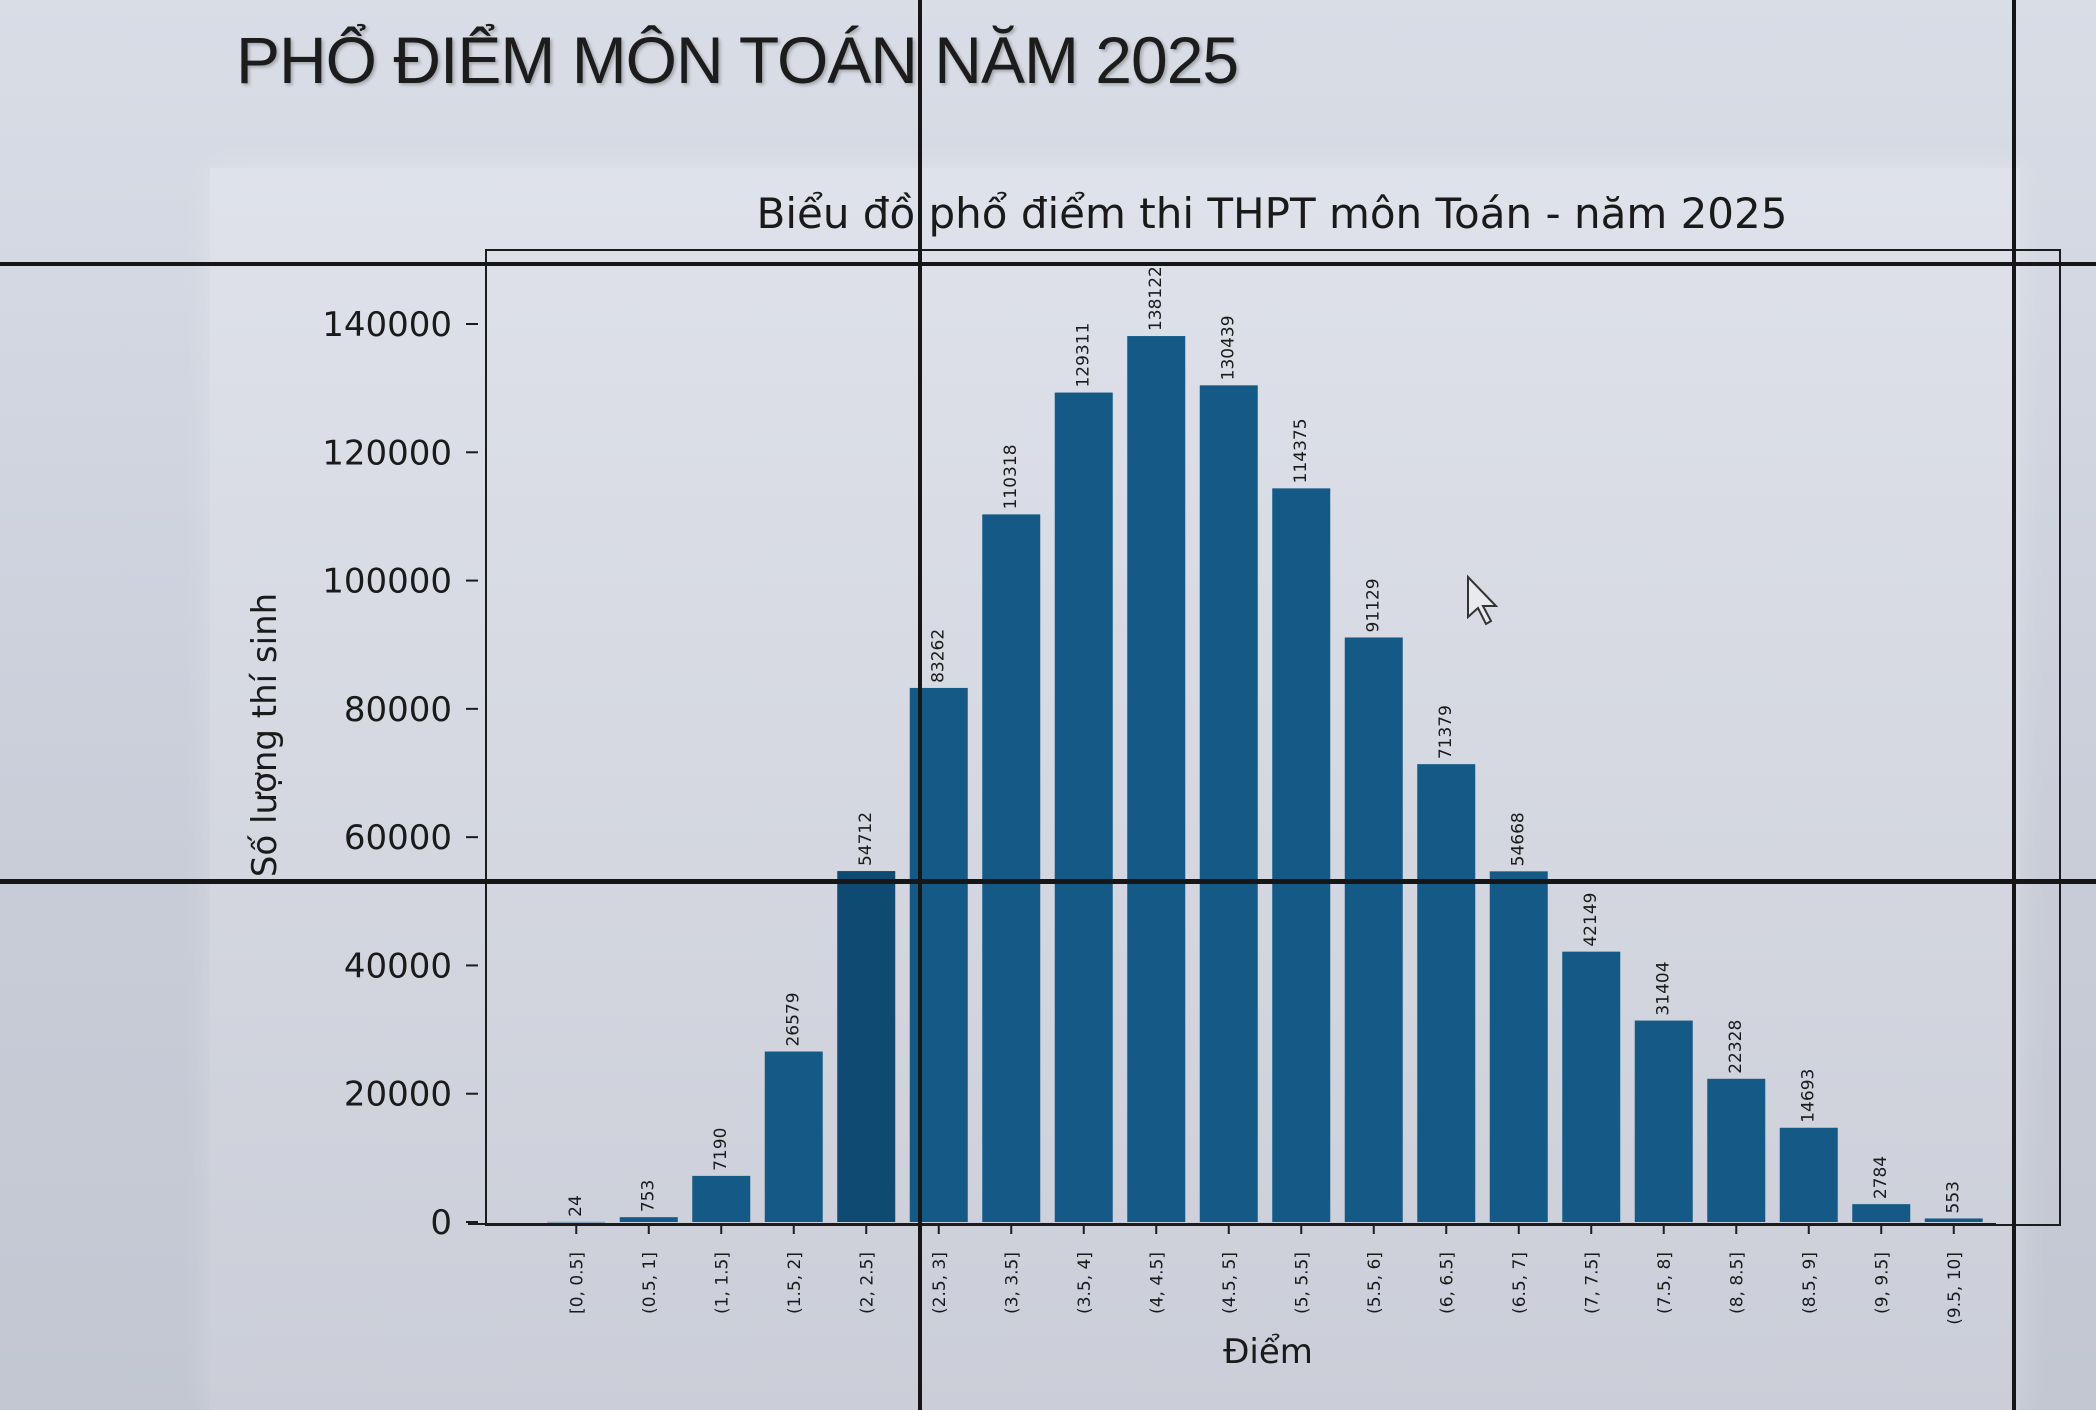 The height and width of the screenshot is (1410, 2096). I want to click on x-tick-label: (8.5, 9], so click(1810, 1283).